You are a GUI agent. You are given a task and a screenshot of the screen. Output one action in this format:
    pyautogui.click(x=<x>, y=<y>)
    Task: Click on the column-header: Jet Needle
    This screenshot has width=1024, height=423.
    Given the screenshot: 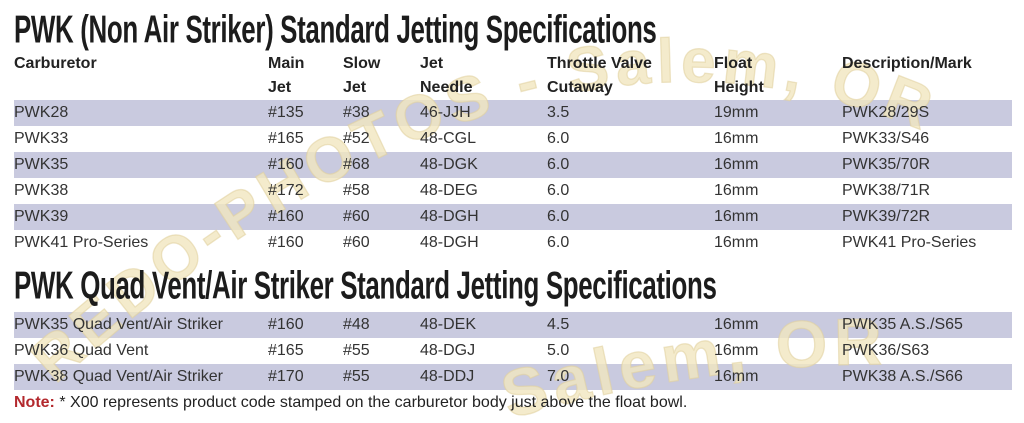 What is the action you would take?
    pyautogui.click(x=483, y=76)
    